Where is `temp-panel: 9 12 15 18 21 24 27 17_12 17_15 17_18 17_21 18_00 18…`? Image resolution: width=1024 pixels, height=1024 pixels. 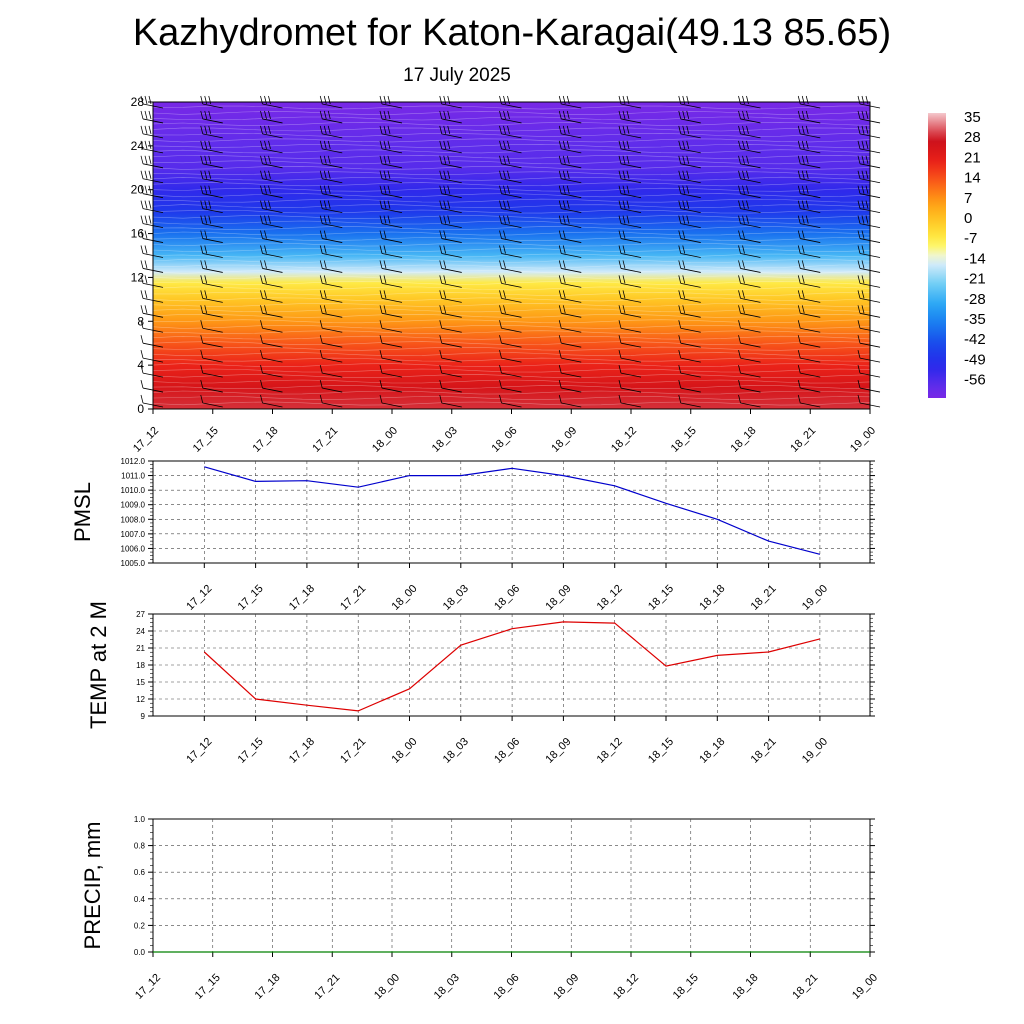 temp-panel: 9 12 15 18 21 24 27 17_12 17_15 17_18 17_21 18_00 18… is located at coordinates (480, 683).